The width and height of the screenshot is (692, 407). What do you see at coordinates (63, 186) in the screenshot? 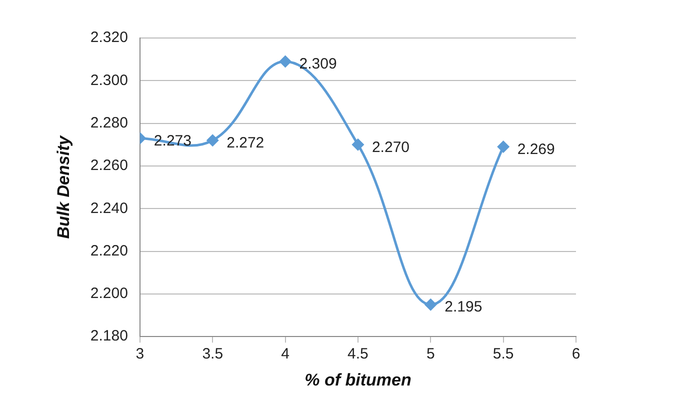
I see `y-axis-title: Bulk Density` at bounding box center [63, 186].